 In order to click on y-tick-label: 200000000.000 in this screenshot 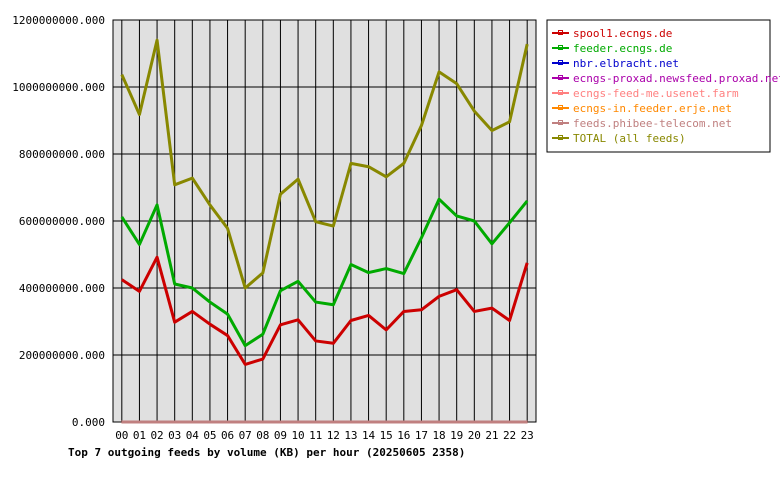, I will do `click(62, 355)`.